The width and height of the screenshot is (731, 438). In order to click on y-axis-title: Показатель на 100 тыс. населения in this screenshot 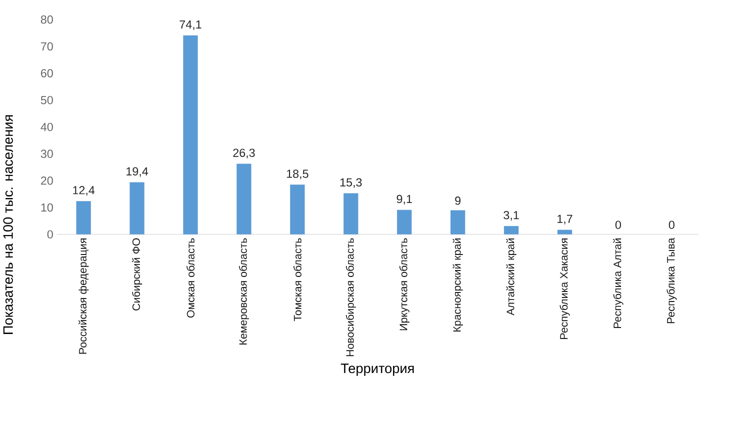, I will do `click(8, 224)`.